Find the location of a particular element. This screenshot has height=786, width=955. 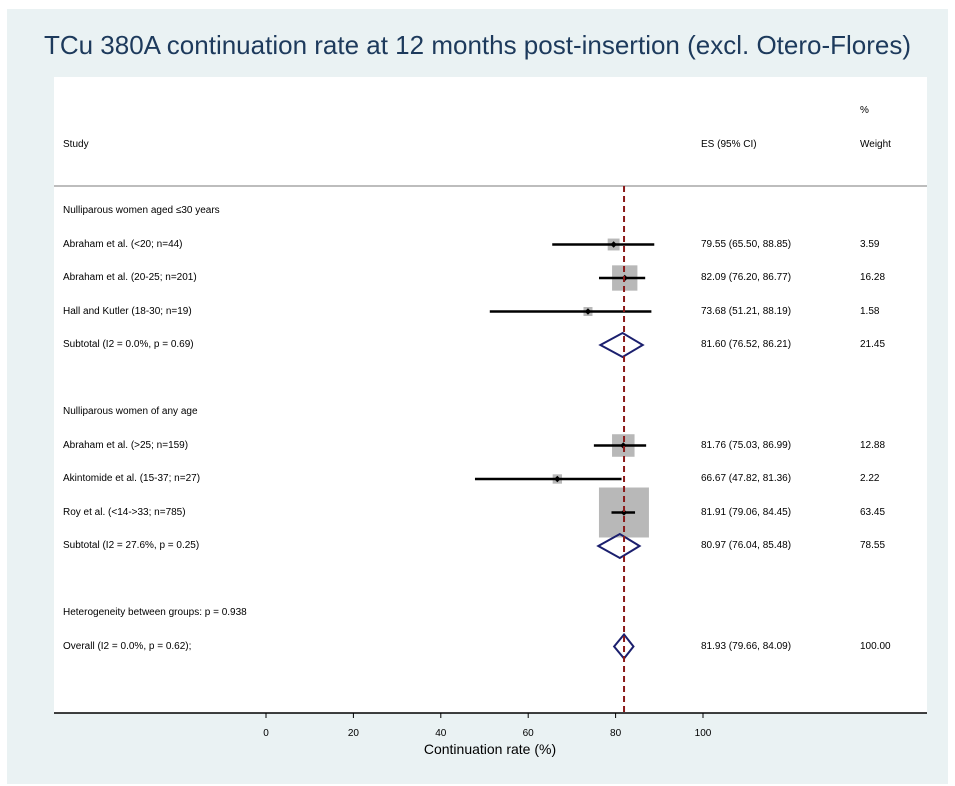

row-label: Subtotal (I2 = 27.6%, p = 0.25) is located at coordinates (131, 545).